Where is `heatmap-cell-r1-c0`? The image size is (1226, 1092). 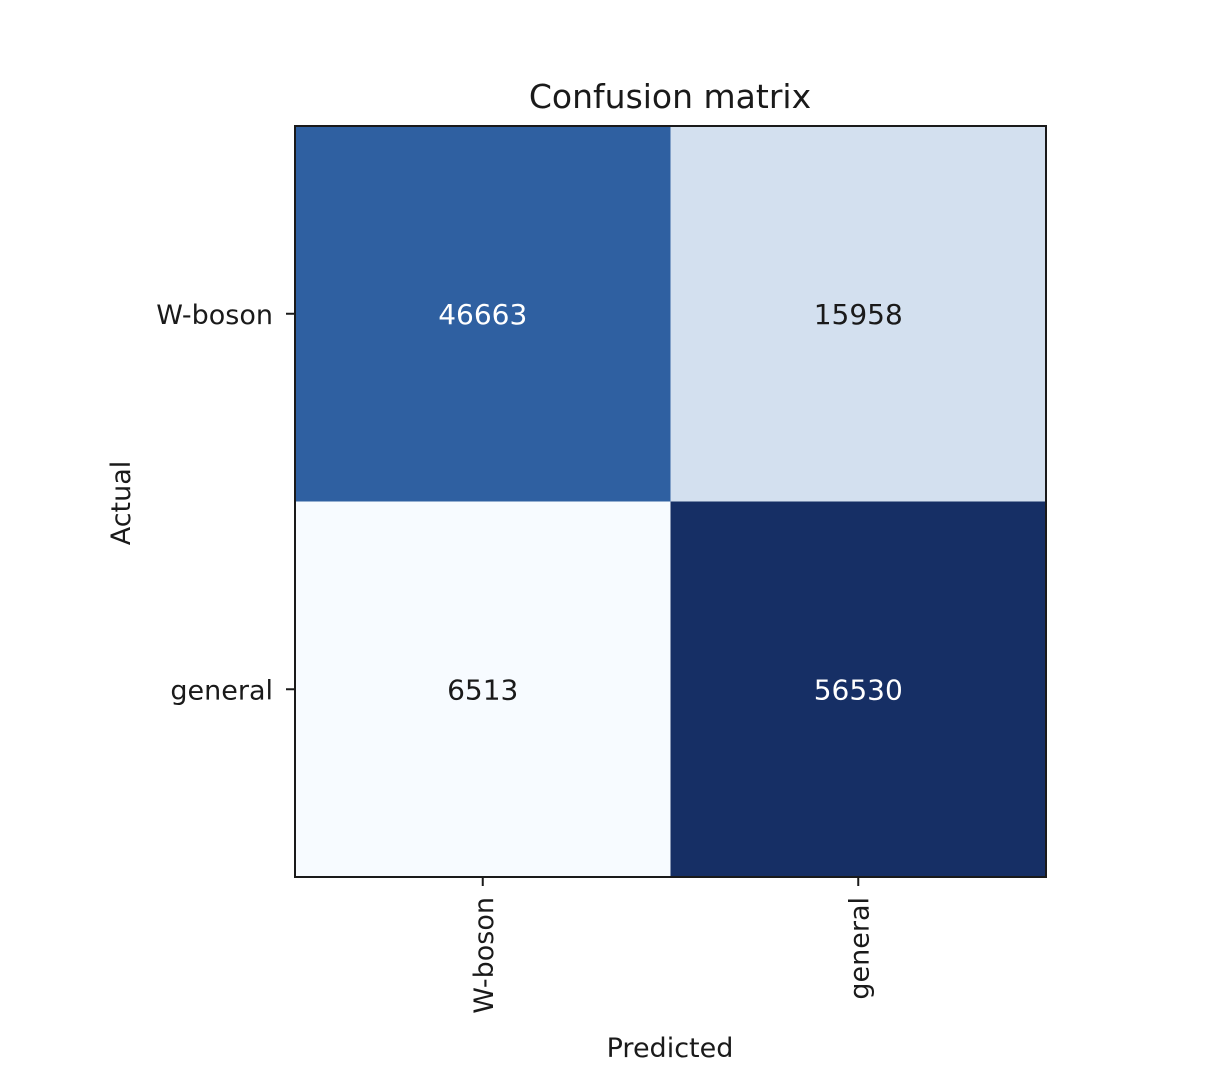 heatmap-cell-r1-c0 is located at coordinates (483, 689).